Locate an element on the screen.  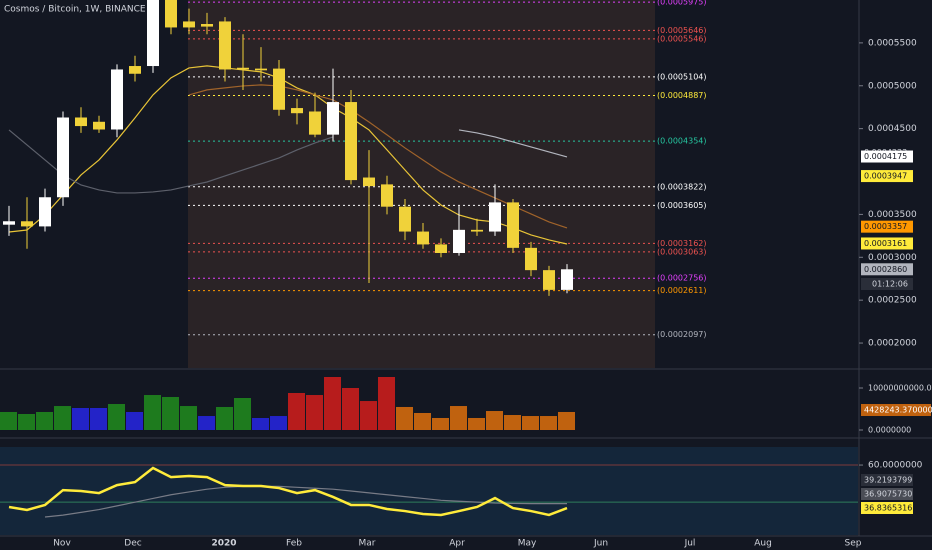
y-tick-label: 0.0005500 is located at coordinates (892, 43).